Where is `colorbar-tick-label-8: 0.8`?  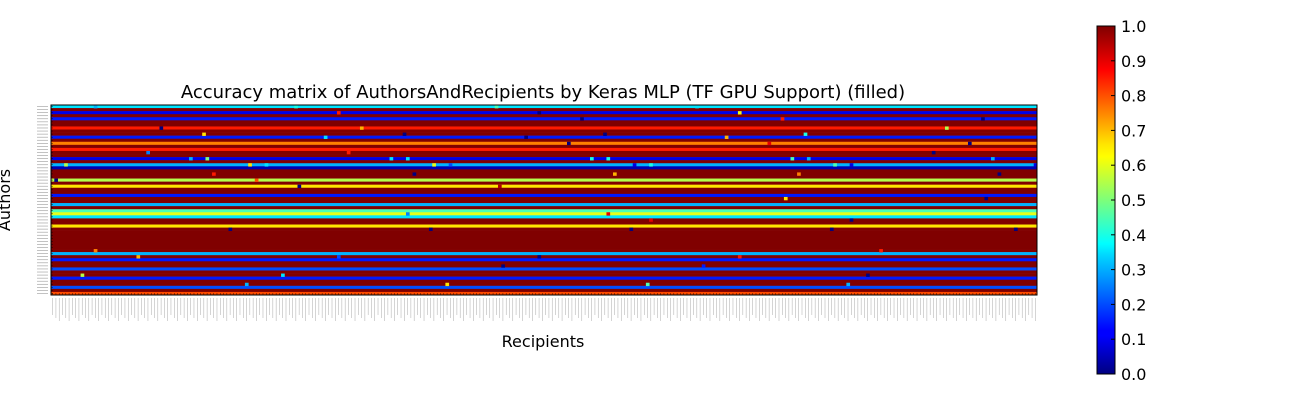 colorbar-tick-label-8: 0.8 is located at coordinates (1133, 96).